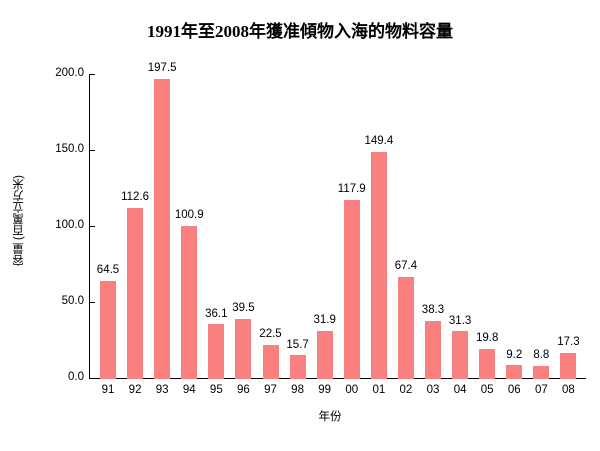  What do you see at coordinates (406, 227) in the screenshot?
I see `bar: 67.4` at bounding box center [406, 227].